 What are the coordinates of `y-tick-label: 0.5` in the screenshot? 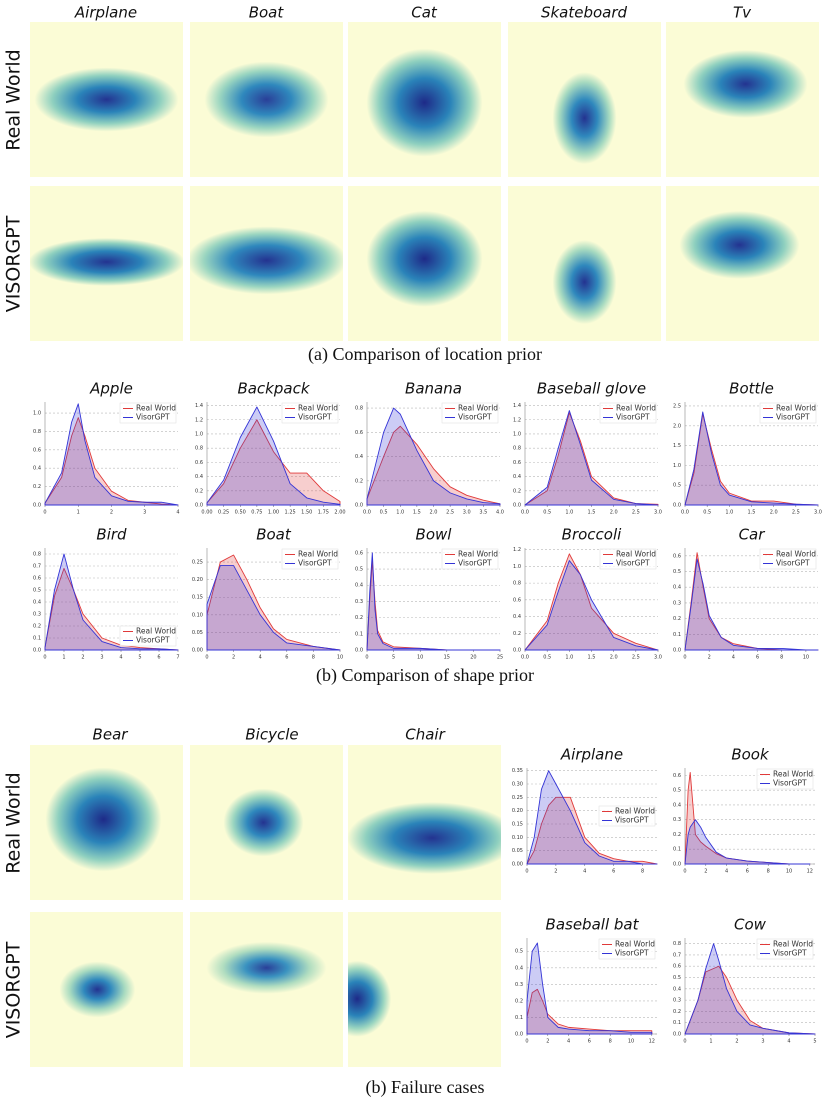 It's located at (677, 791).